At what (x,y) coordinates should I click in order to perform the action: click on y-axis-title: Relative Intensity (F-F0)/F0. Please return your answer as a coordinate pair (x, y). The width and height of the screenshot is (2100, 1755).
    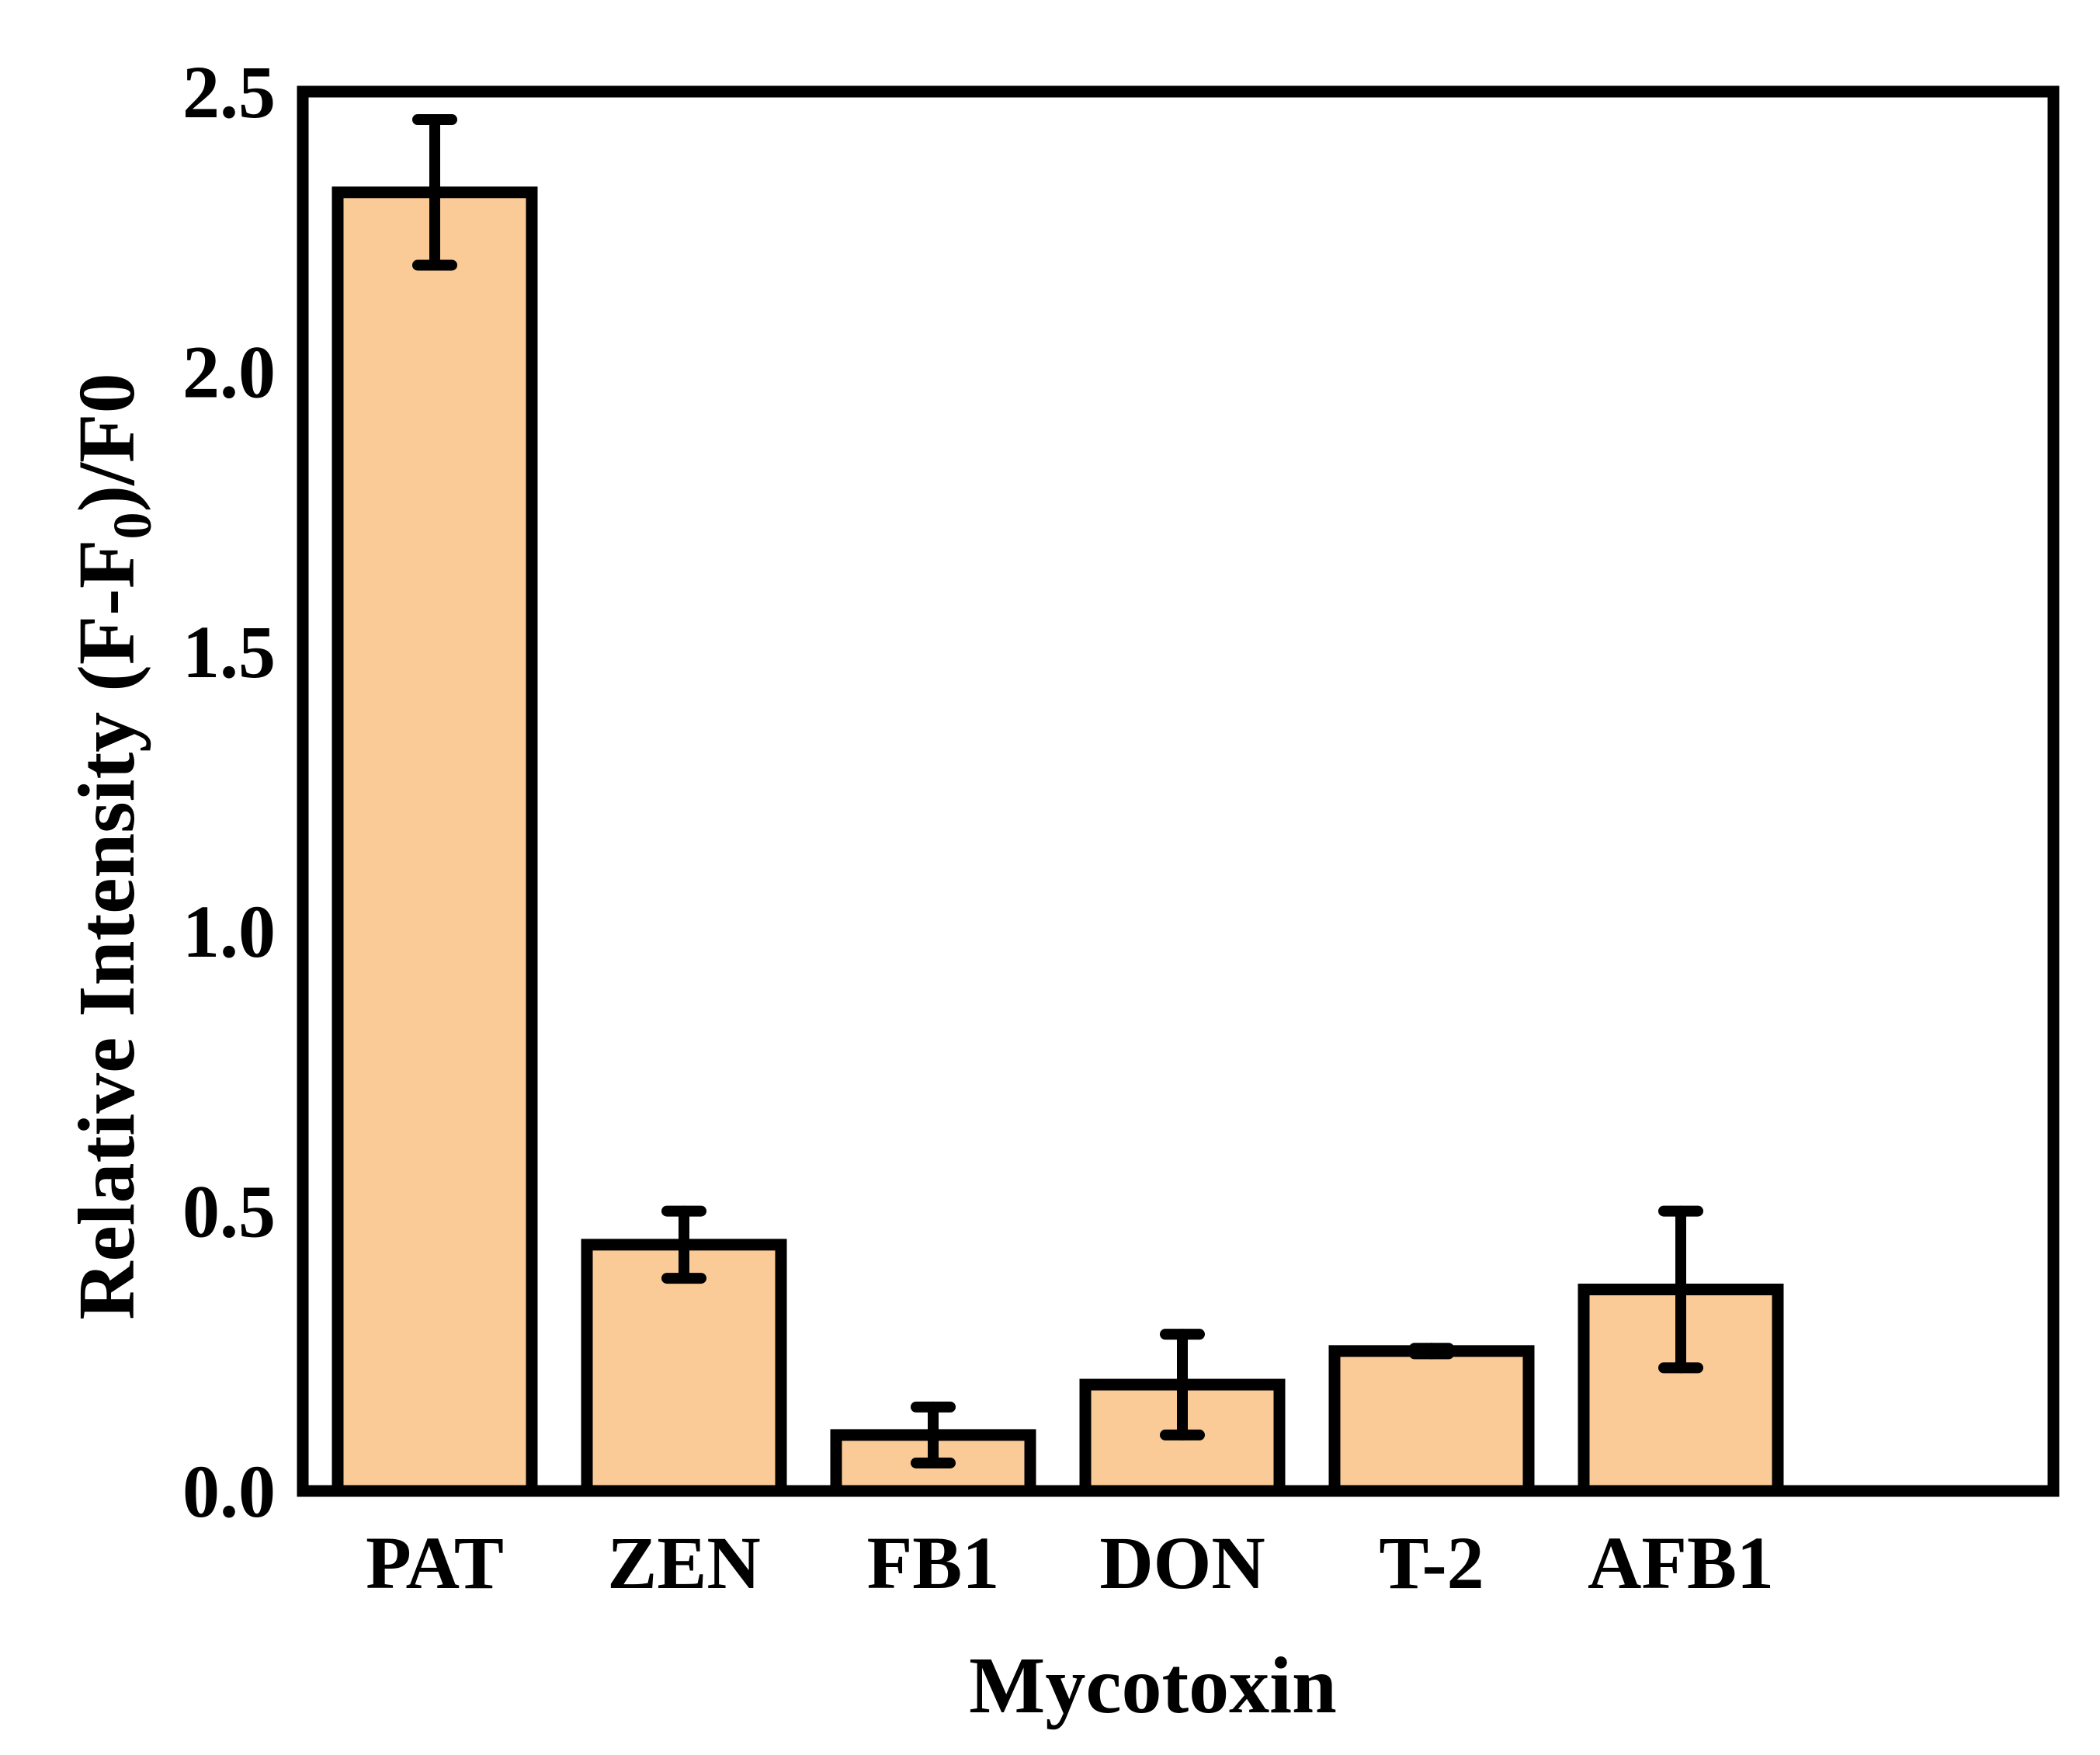
    Looking at the image, I should click on (113, 846).